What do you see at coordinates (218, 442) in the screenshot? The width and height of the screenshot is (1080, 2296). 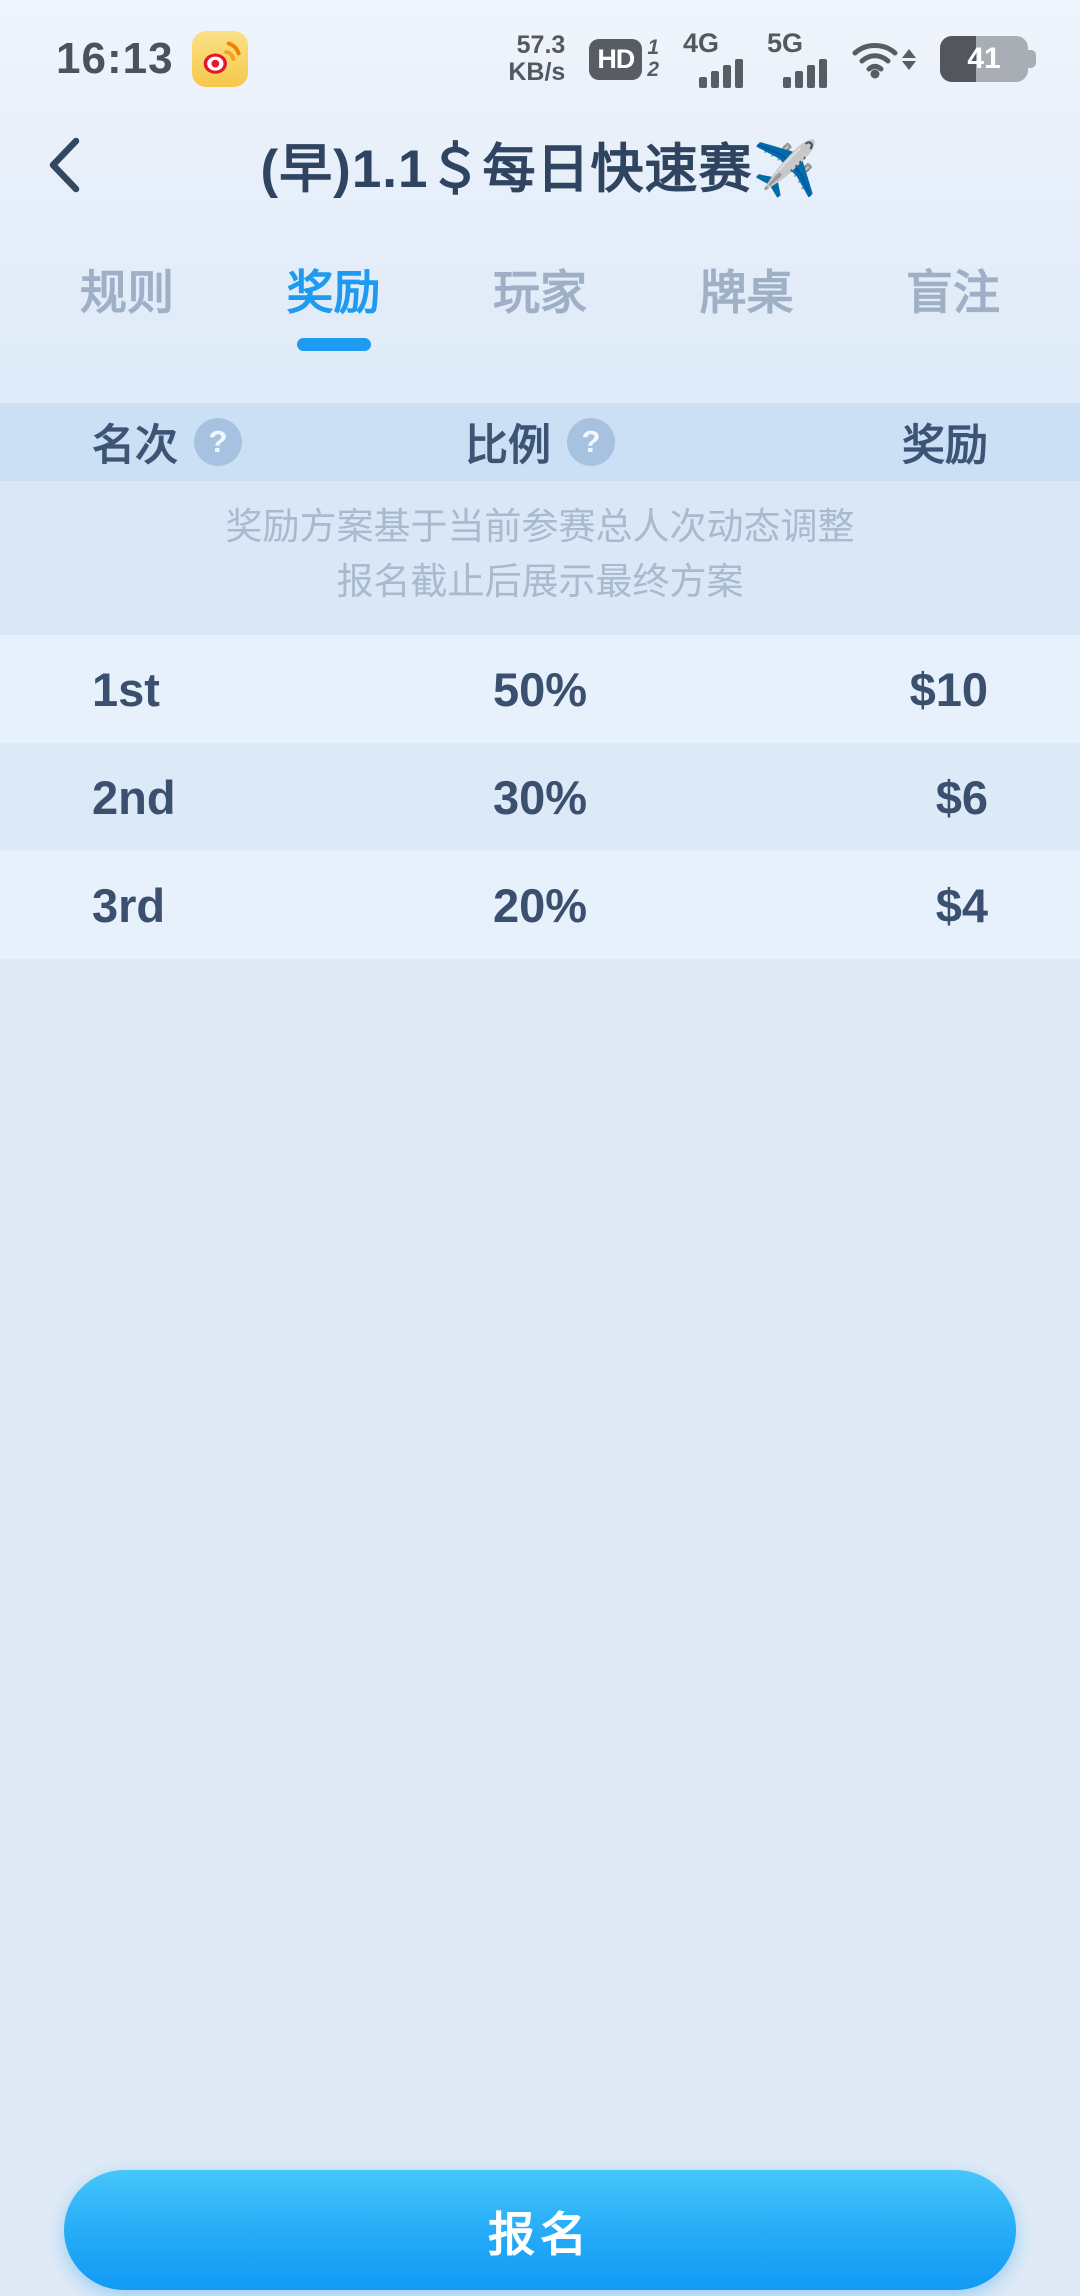 I see `rank-help-icon: ?` at bounding box center [218, 442].